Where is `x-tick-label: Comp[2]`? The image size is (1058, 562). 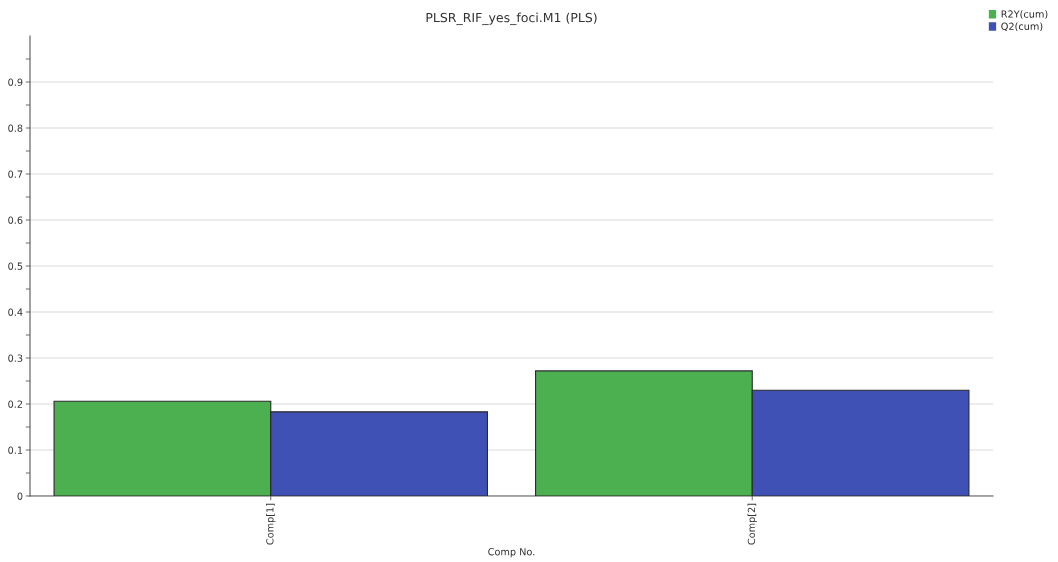 x-tick-label: Comp[2] is located at coordinates (752, 524).